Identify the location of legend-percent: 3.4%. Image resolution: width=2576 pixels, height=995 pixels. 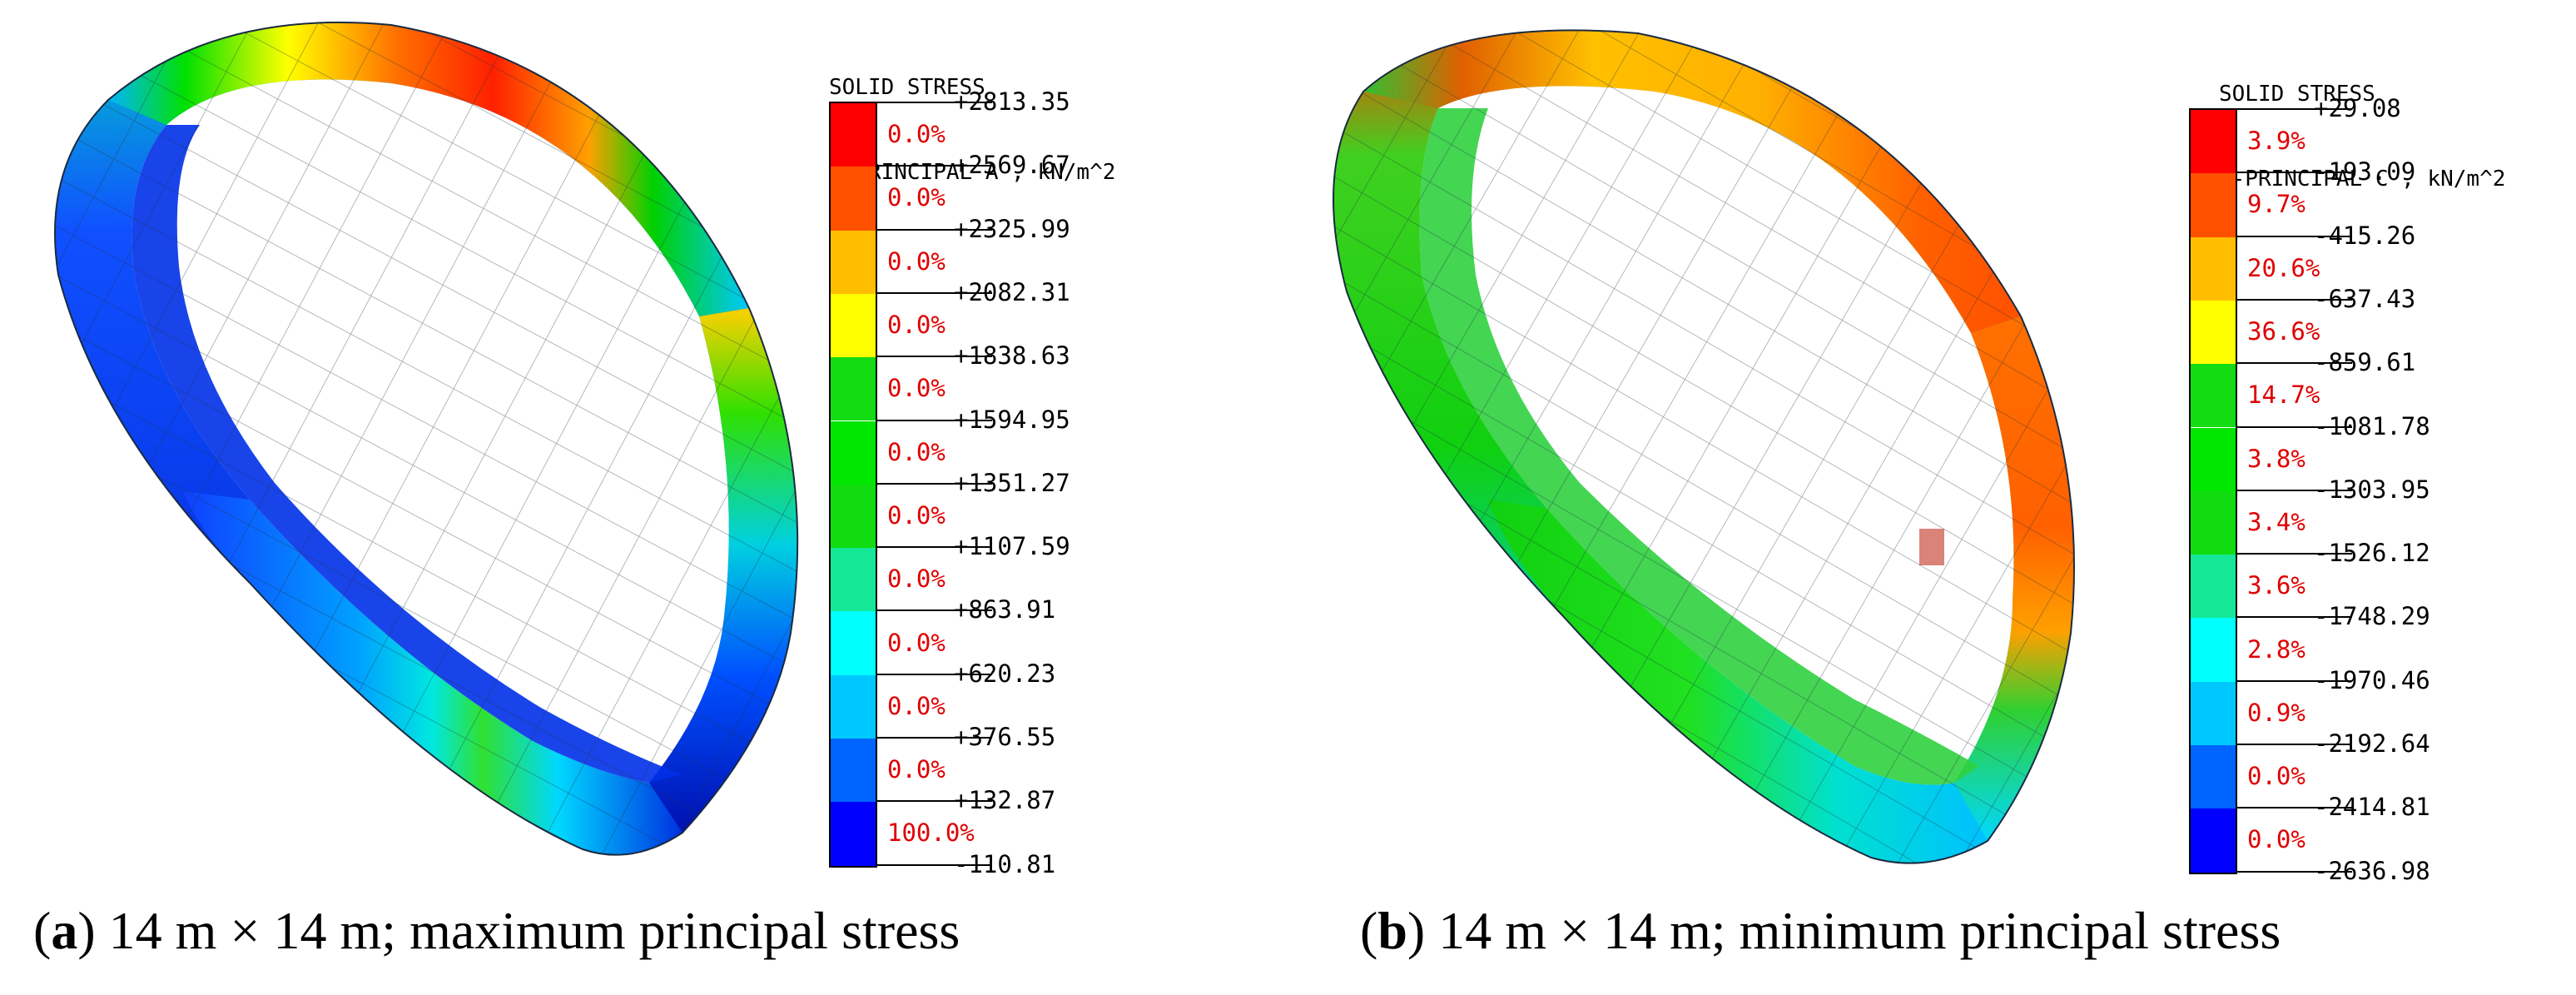
(2276, 521).